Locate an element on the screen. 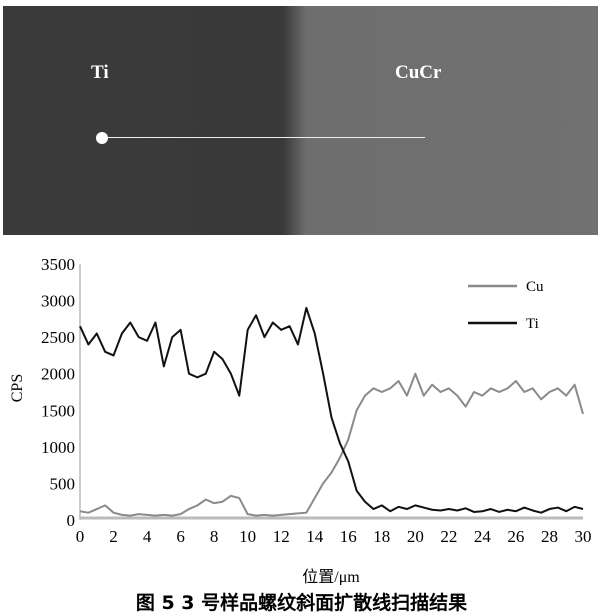 The width and height of the screenshot is (603, 615). x-tick-label: 4 is located at coordinates (147, 536).